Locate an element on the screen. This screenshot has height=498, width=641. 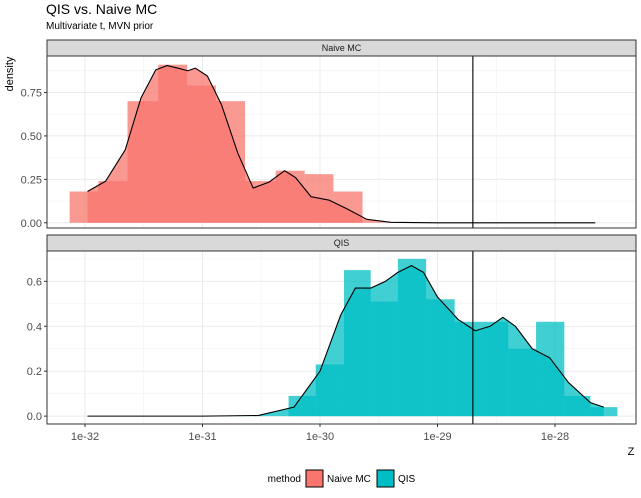
histogram-bar is located at coordinates (604, 412).